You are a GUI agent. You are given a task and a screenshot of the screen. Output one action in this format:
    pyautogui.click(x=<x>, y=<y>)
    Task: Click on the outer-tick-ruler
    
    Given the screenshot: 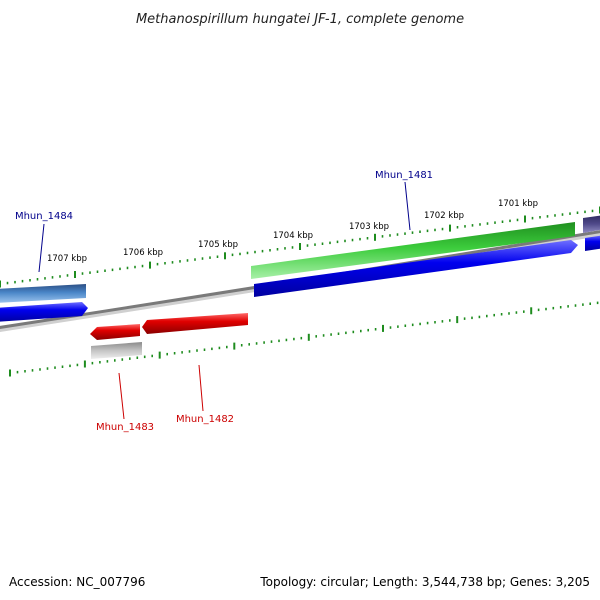 What is the action you would take?
    pyautogui.click(x=300, y=247)
    